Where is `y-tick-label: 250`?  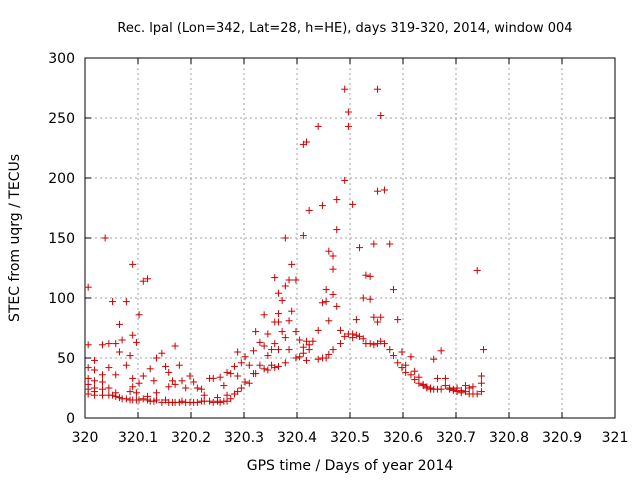 y-tick-label: 250 is located at coordinates (61, 119).